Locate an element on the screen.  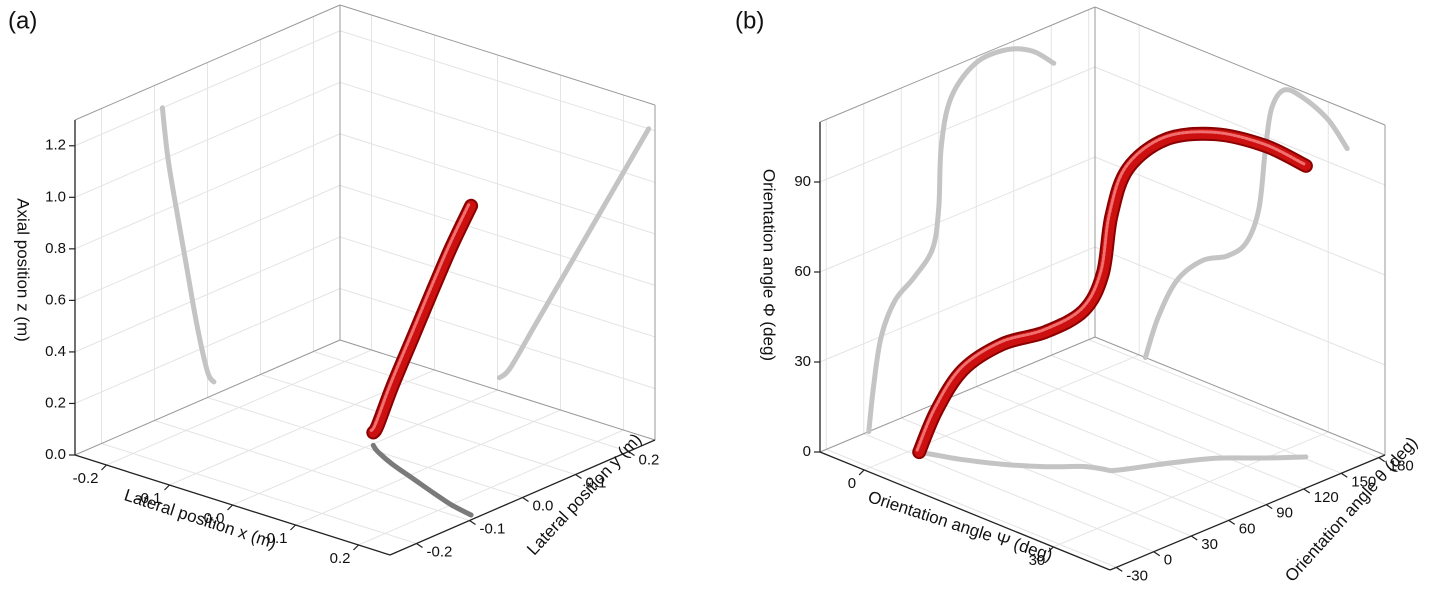
x-tick-label: 30 is located at coordinates (1037, 560).